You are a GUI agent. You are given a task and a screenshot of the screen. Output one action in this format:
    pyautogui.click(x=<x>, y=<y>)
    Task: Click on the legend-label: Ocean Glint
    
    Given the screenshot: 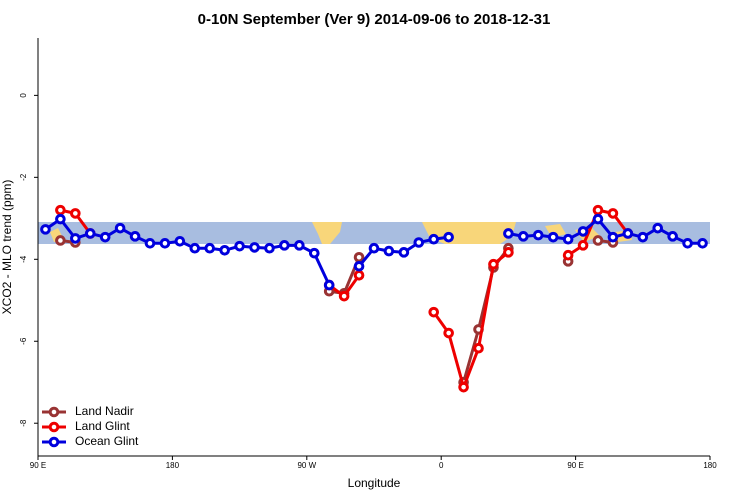 What is the action you would take?
    pyautogui.click(x=107, y=441)
    